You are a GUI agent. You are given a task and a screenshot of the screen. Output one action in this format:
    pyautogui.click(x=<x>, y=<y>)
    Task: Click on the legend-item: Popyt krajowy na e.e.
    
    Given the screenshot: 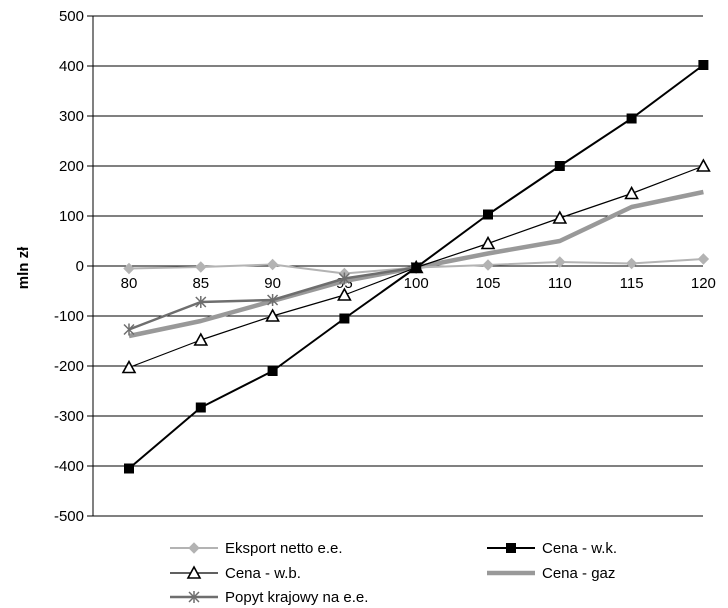 What is the action you would take?
    pyautogui.click(x=269, y=597)
    